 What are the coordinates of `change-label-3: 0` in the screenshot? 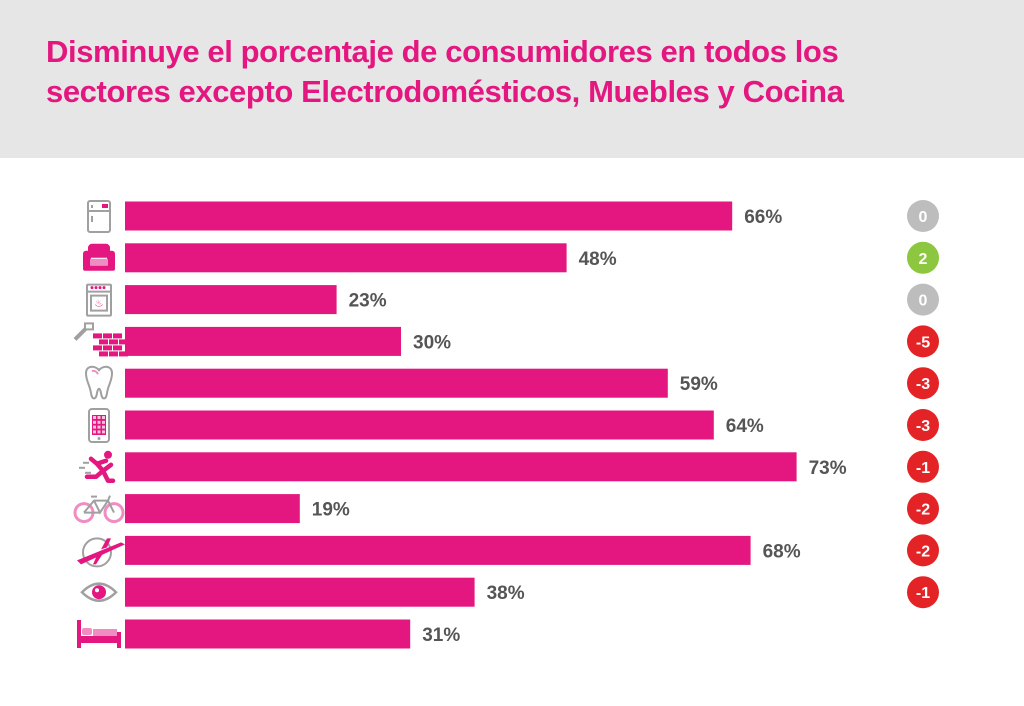 It's located at (923, 301).